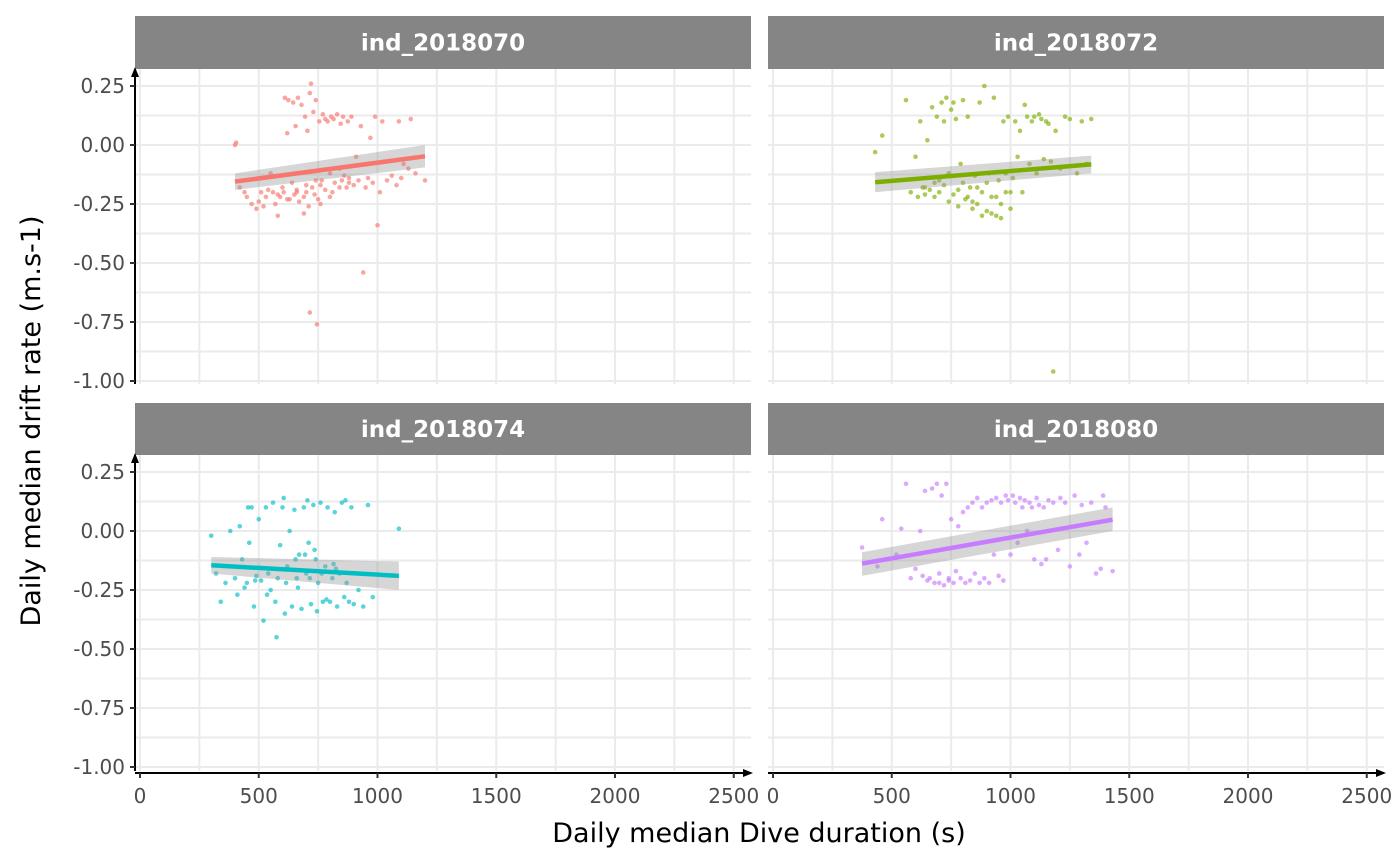  Describe the element at coordinates (135, 72) in the screenshot. I see `y-axis-arrow` at that location.